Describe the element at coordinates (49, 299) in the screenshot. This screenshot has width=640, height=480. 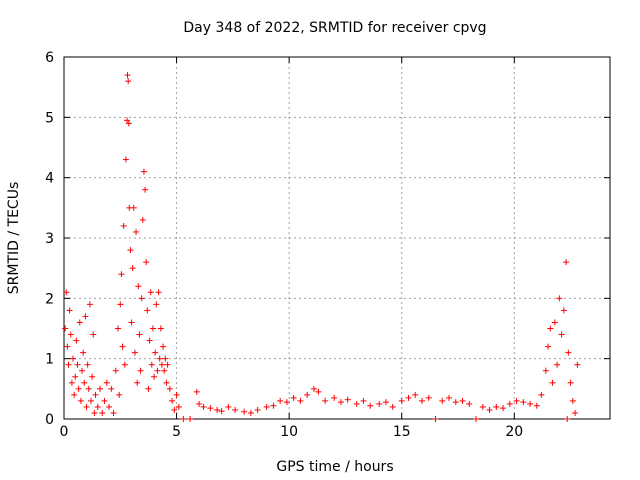
I see `y-tick-label: 2` at that location.